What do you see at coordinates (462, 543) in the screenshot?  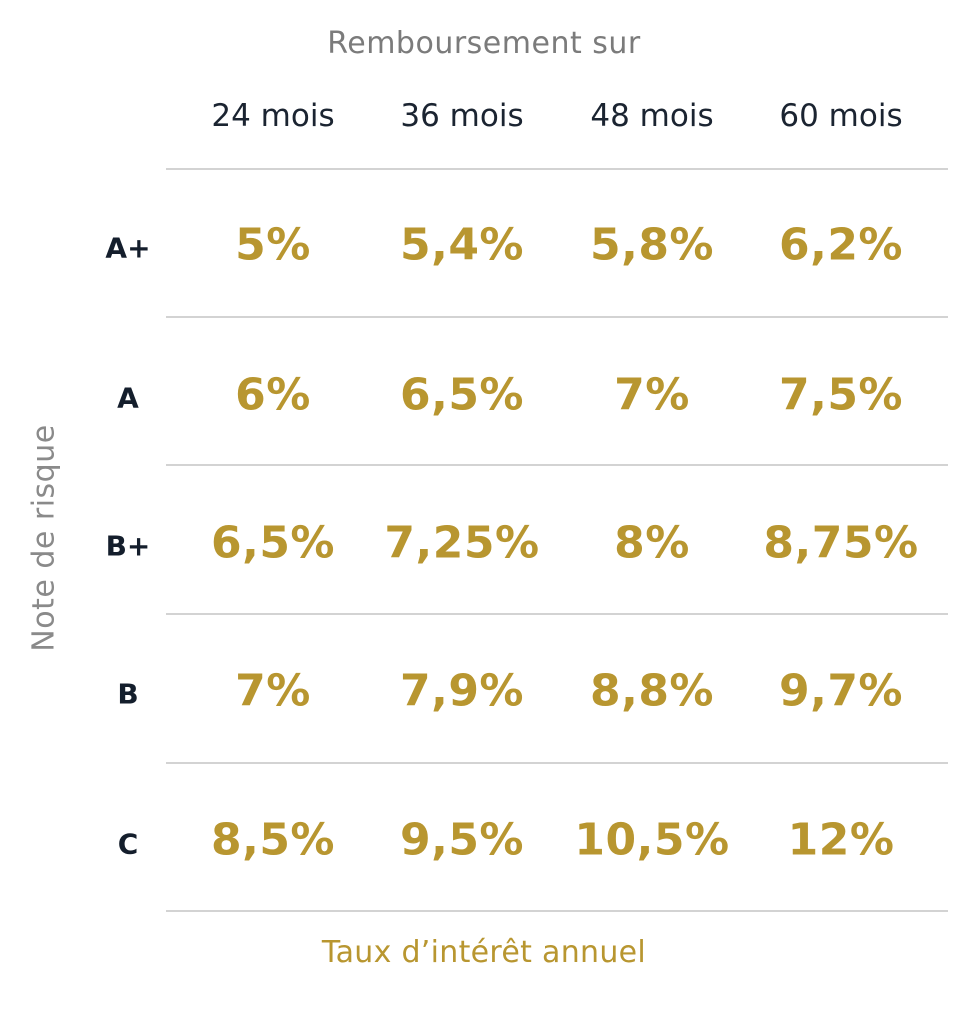 I see `rate-cell: 7,25%` at bounding box center [462, 543].